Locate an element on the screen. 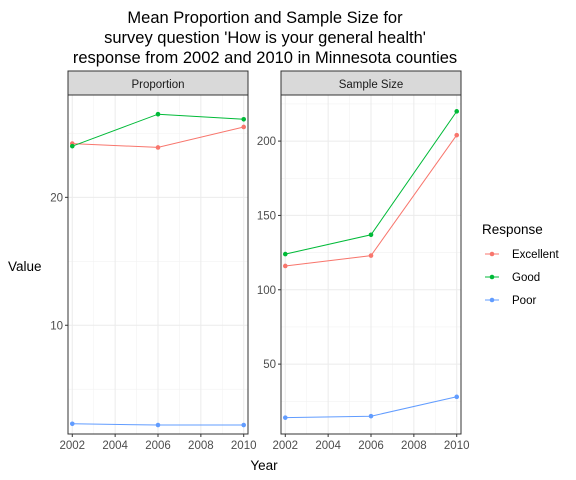 The image size is (576, 480). y-tick-label: 20 is located at coordinates (56, 198).